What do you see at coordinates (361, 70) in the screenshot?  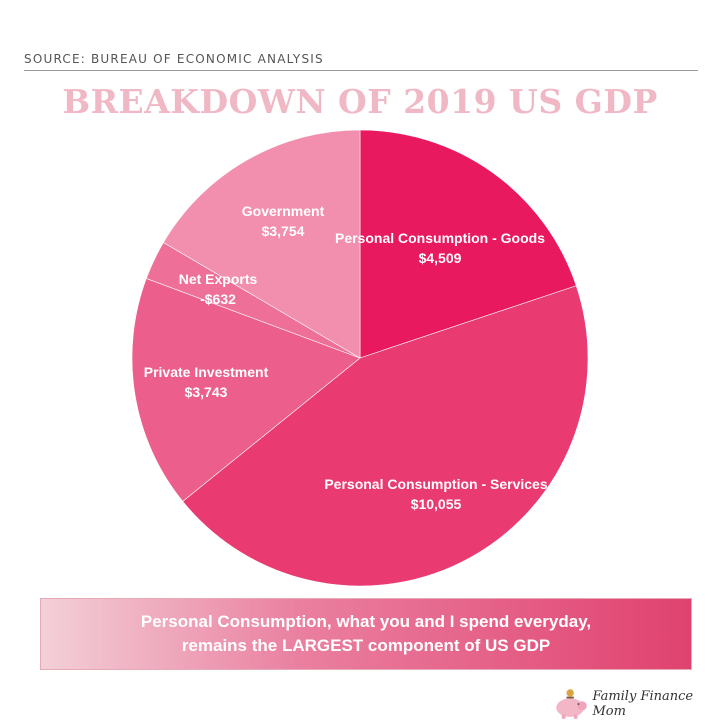 I see `source-divider` at bounding box center [361, 70].